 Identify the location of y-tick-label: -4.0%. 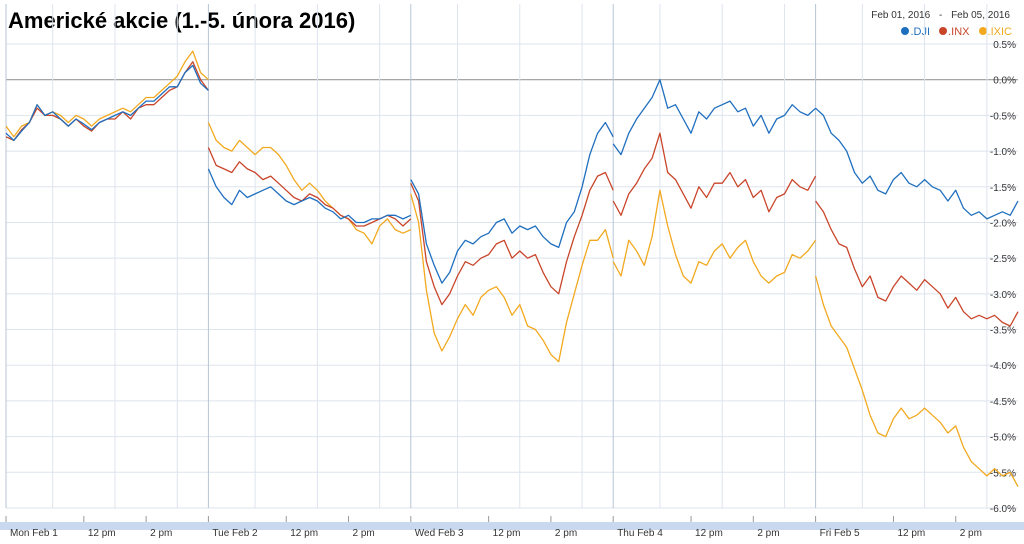
(1003, 366).